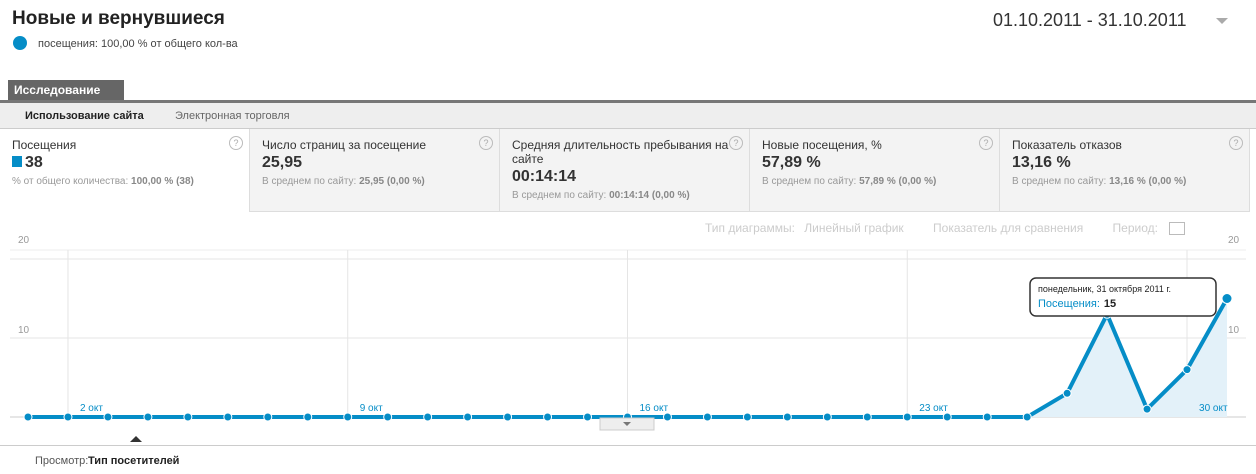  Describe the element at coordinates (130, 181) in the screenshot. I see `metric-note: % от общего количества: 100,00 % (38)` at that location.